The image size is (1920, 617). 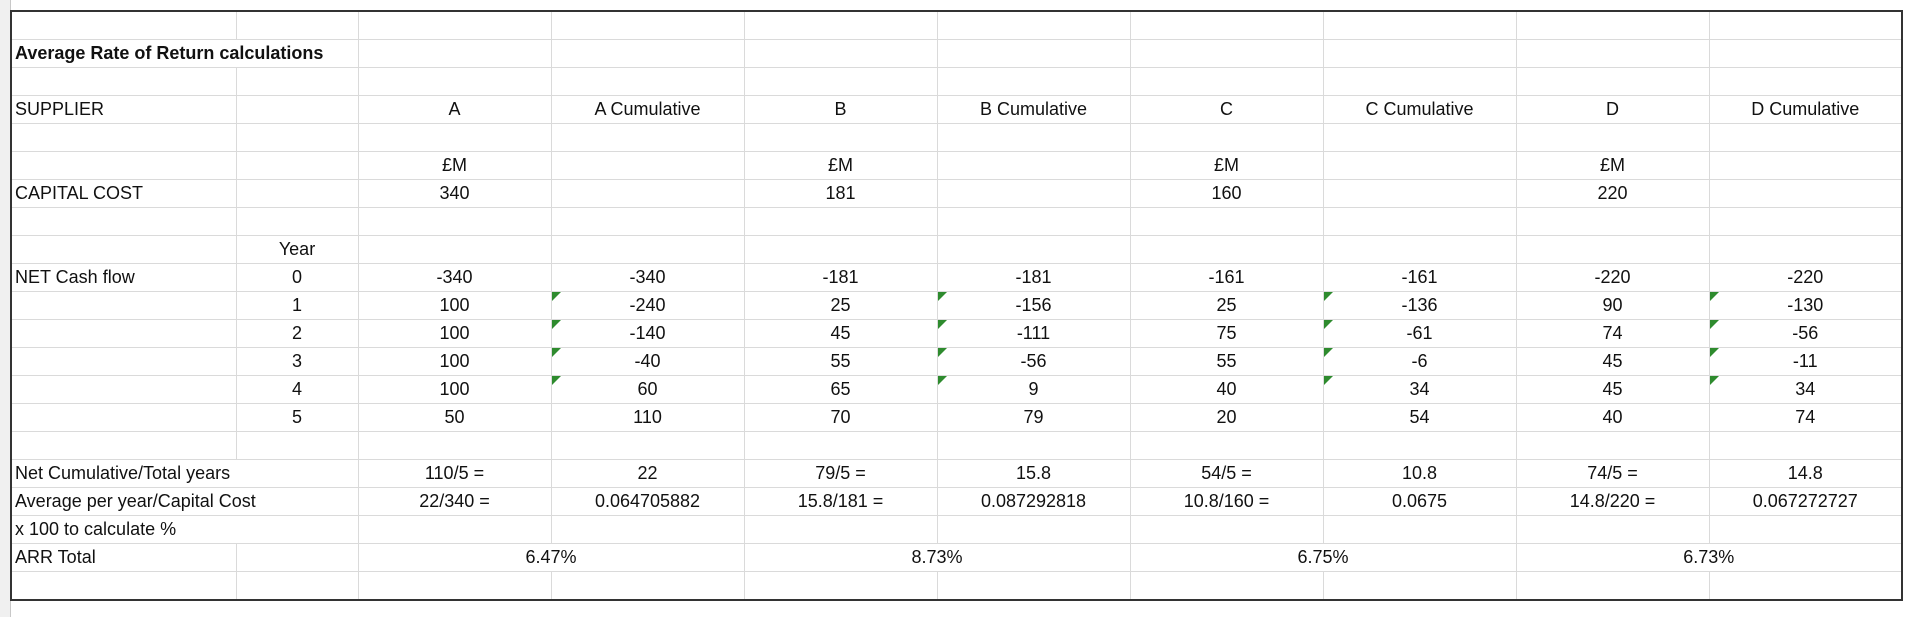 I want to click on cell: 54, so click(x=1419, y=417).